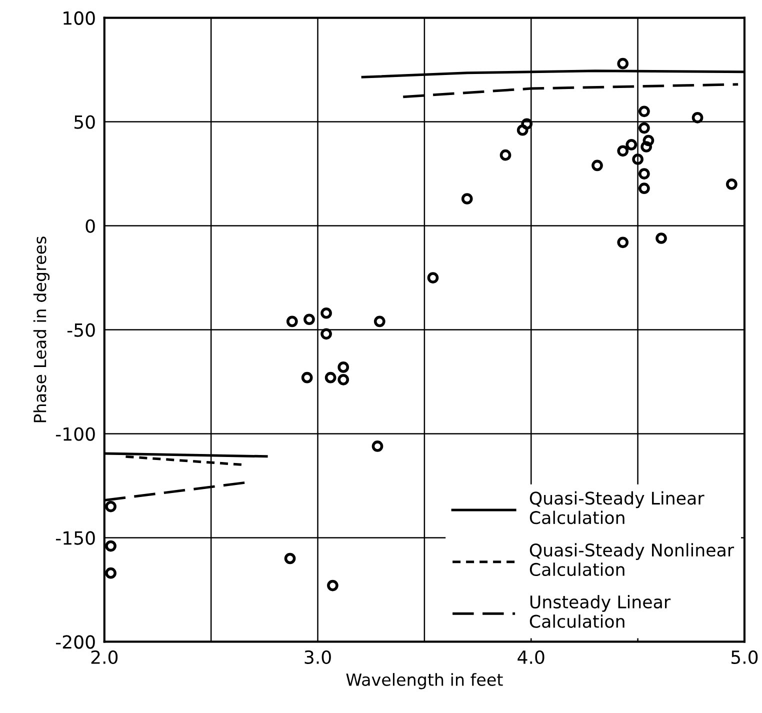 This screenshot has width=762, height=713. Describe the element at coordinates (41, 329) in the screenshot. I see `y-axis-title: Phase Lead in degrees` at that location.